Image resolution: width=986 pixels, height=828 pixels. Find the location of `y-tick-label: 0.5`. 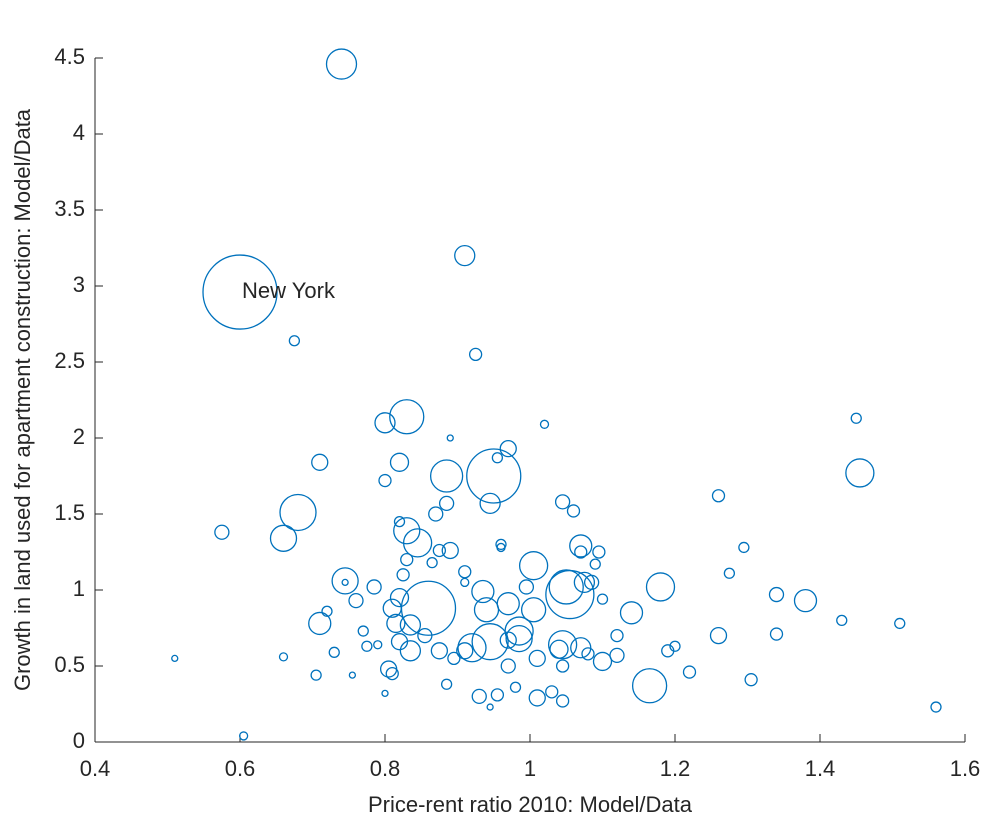

y-tick-label: 0.5 is located at coordinates (69, 664).